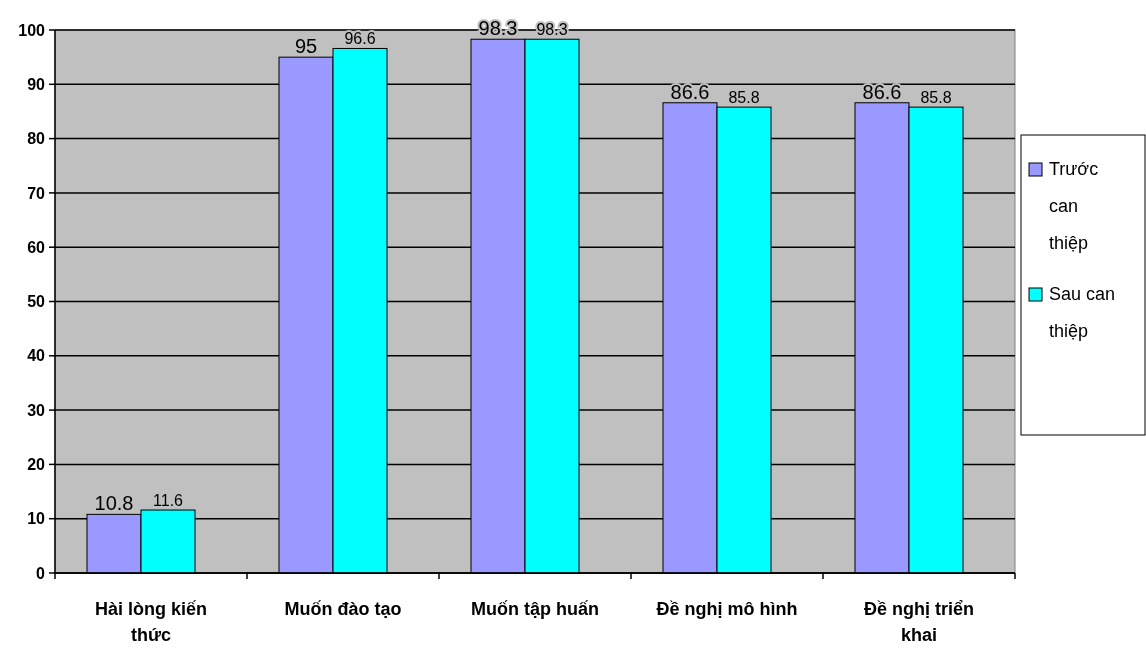 The width and height of the screenshot is (1146, 659). What do you see at coordinates (36, 302) in the screenshot?
I see `y-tick-label: 50` at bounding box center [36, 302].